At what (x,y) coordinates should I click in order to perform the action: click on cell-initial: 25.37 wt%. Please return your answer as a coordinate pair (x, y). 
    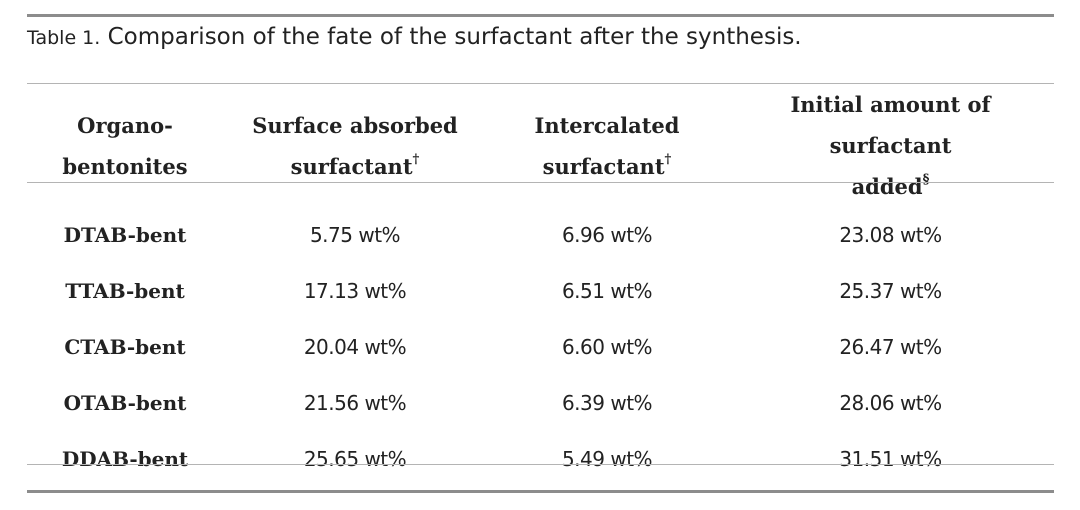
    Looking at the image, I should click on (890, 291).